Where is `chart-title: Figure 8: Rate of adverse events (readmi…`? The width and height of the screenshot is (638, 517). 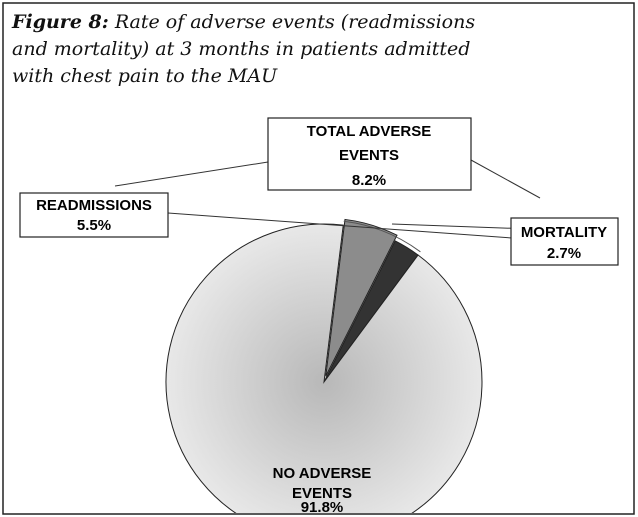 chart-title: Figure 8: Rate of adverse events (readmi… is located at coordinates (243, 22).